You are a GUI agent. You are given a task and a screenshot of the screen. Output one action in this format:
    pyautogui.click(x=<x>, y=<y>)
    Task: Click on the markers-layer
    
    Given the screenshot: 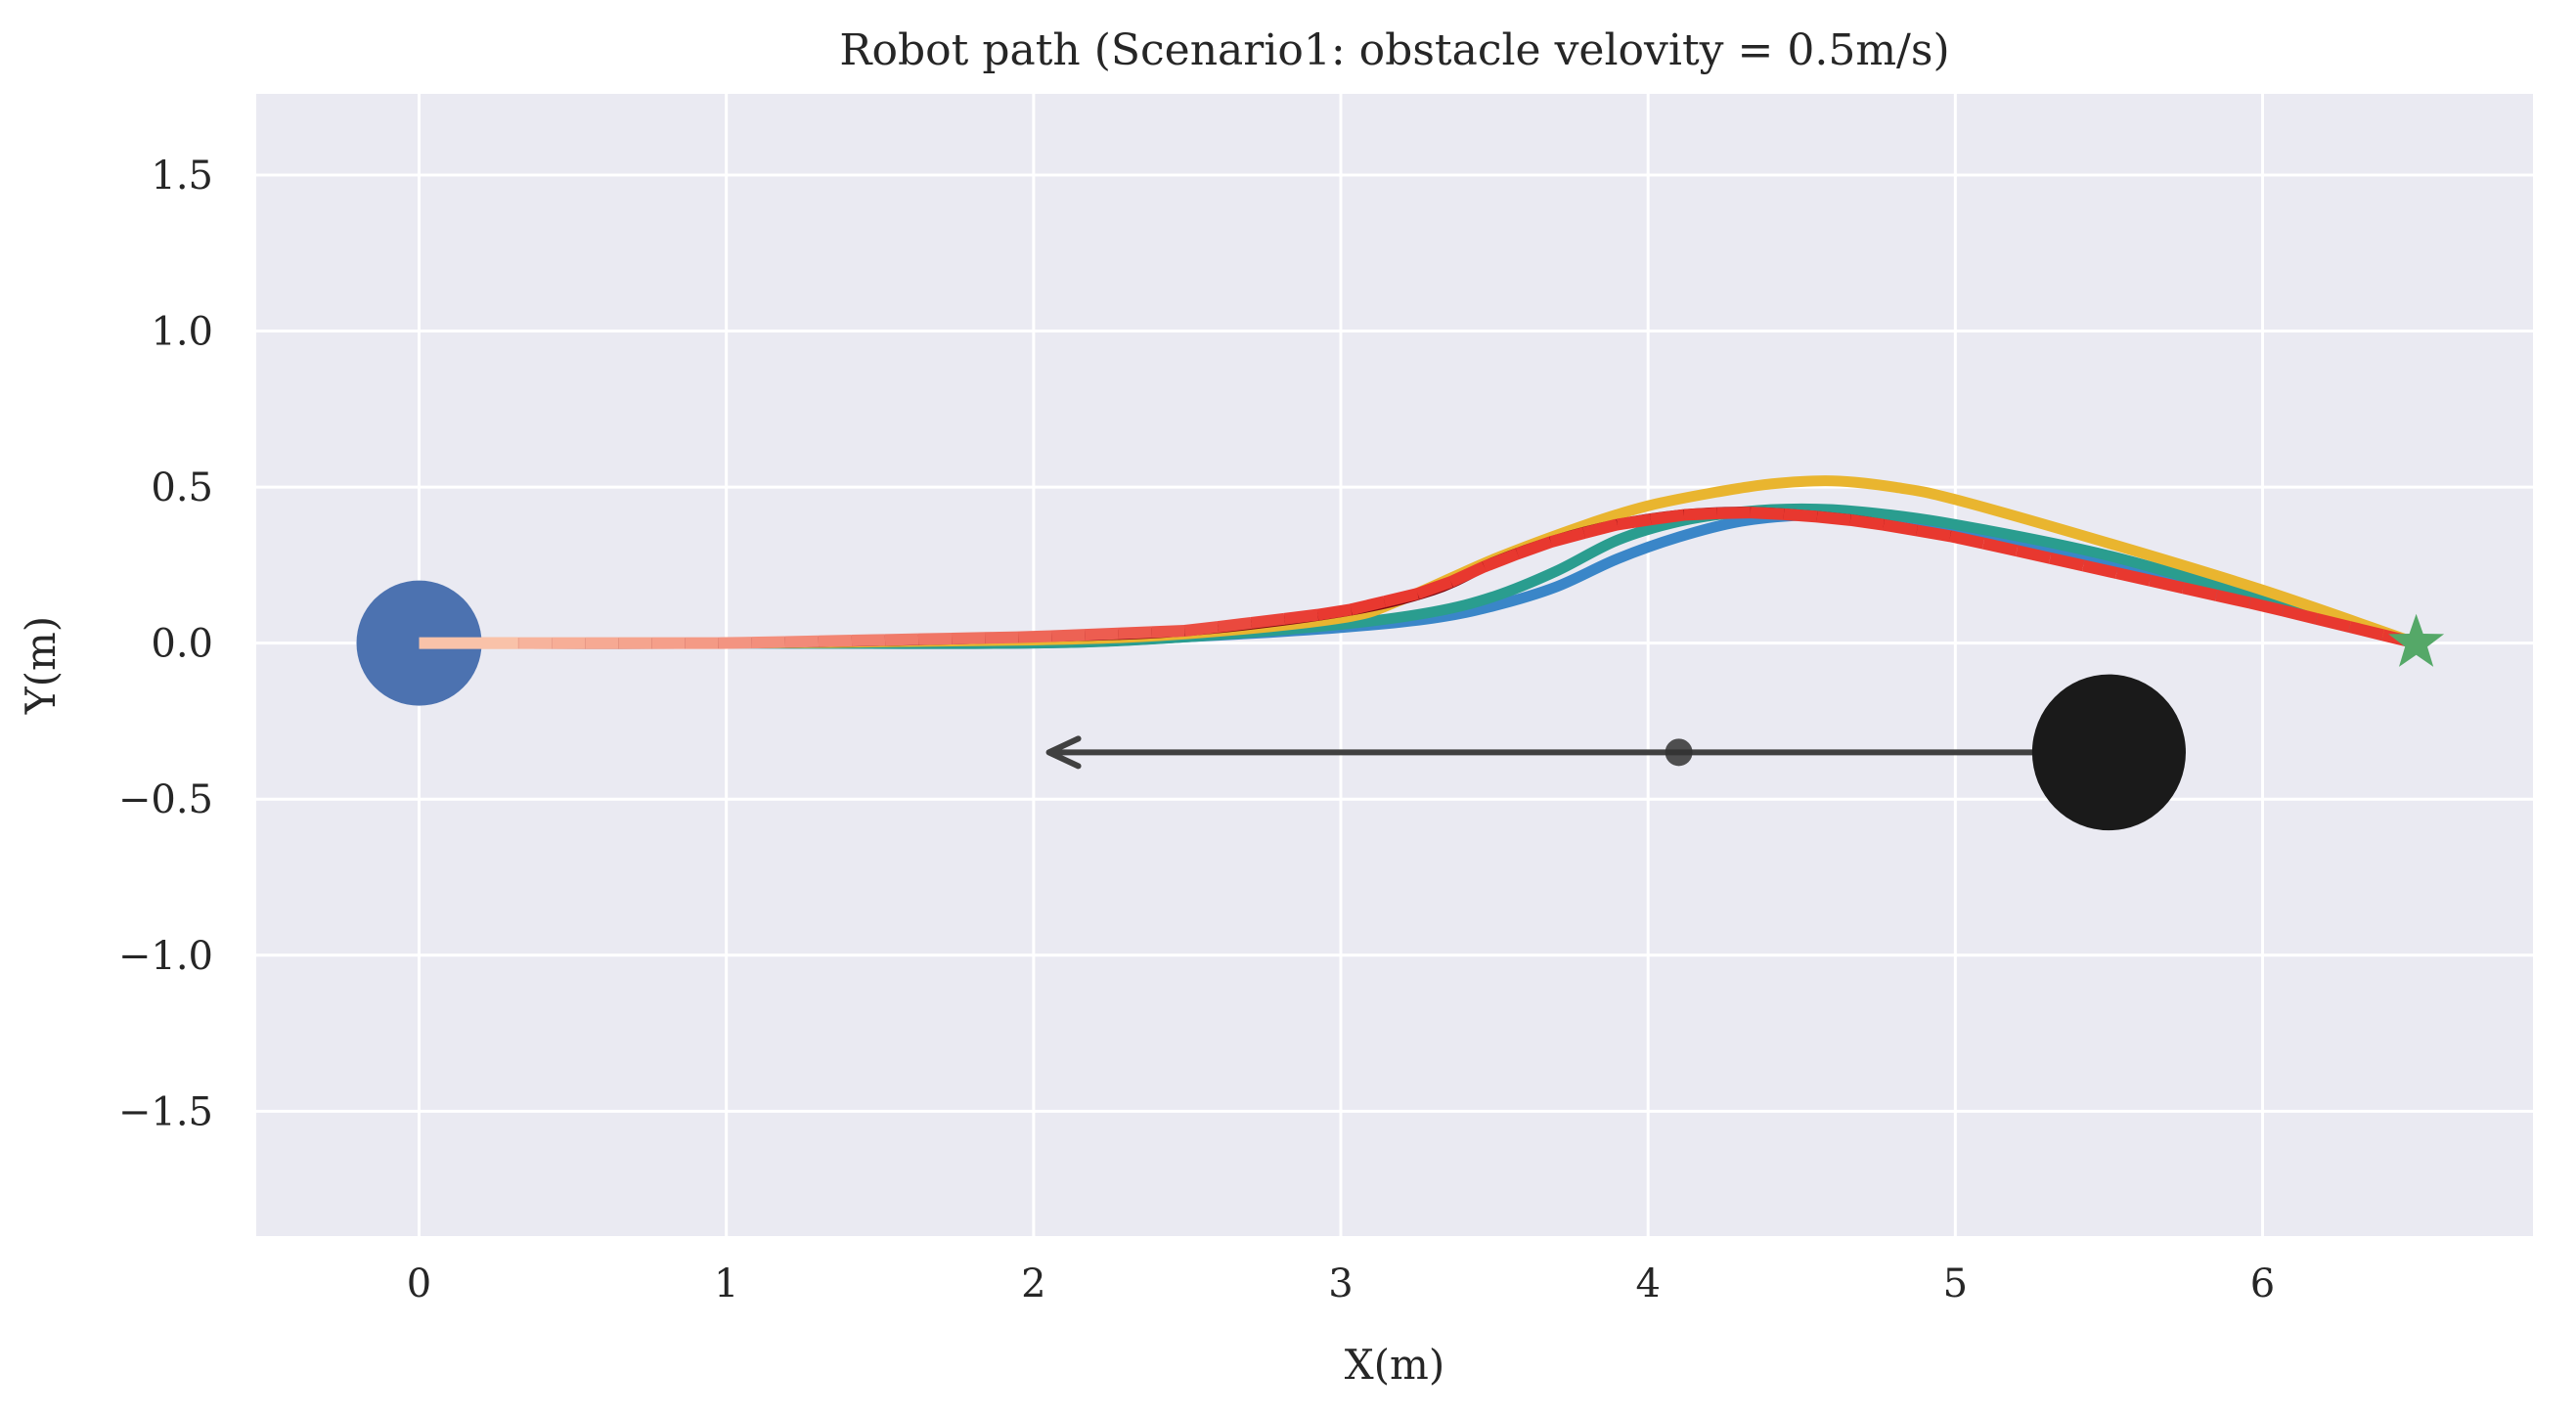 What is the action you would take?
    pyautogui.click(x=1400, y=643)
    